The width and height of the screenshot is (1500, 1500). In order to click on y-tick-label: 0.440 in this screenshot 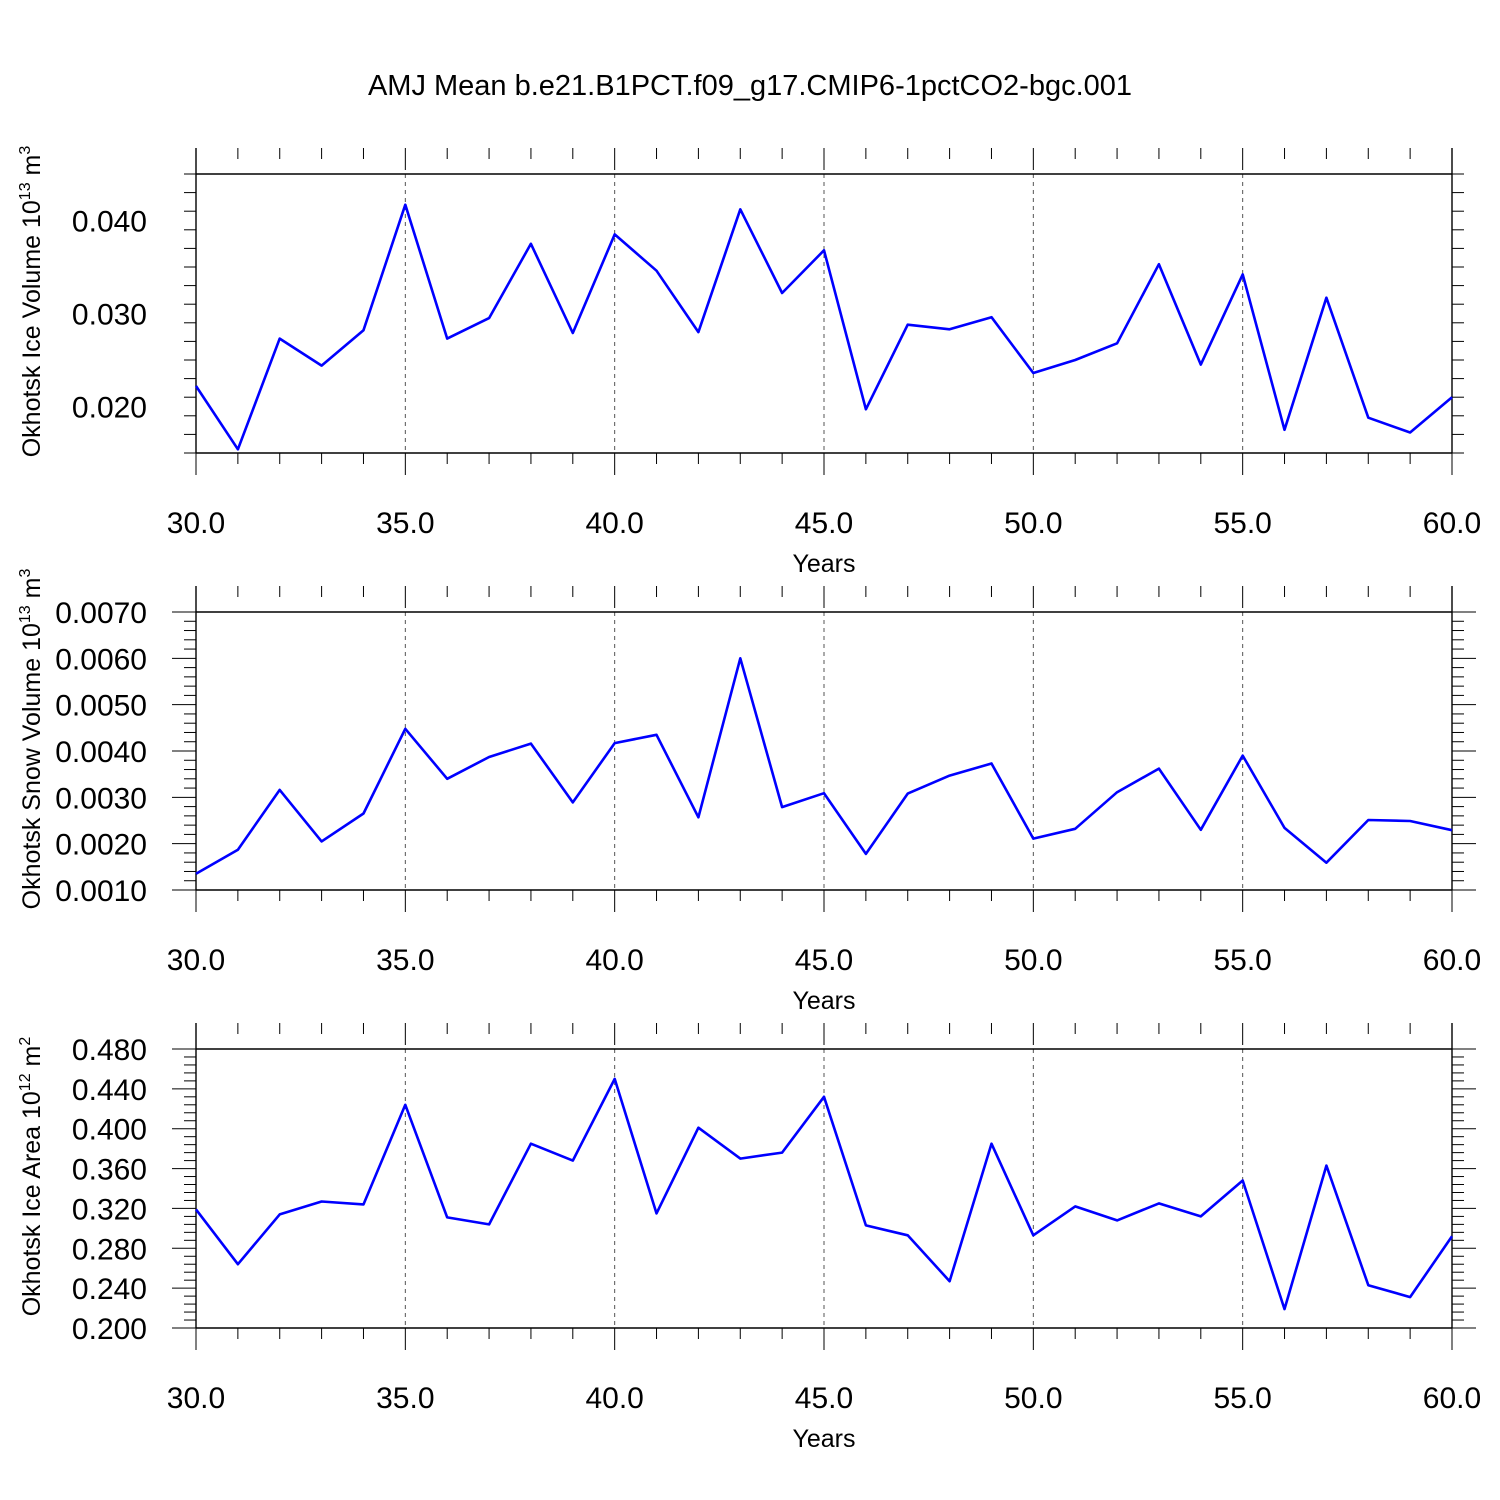, I will do `click(109, 1090)`.